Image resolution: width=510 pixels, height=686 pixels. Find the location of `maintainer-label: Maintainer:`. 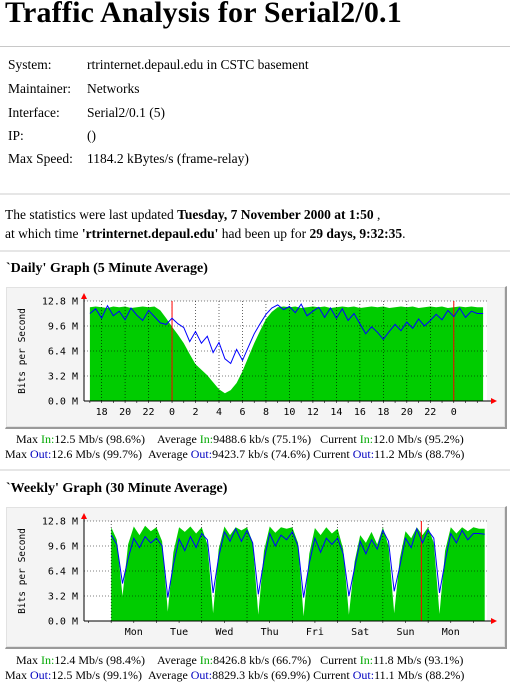

maintainer-label: Maintainer: is located at coordinates (39, 88).